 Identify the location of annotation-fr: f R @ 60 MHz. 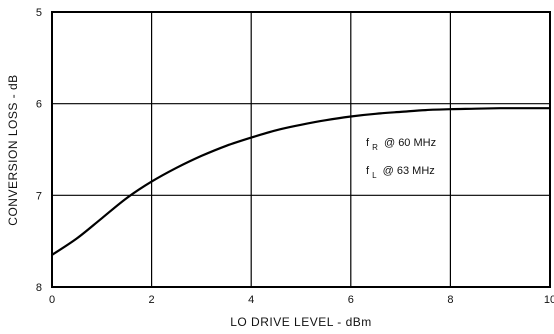
(401, 145).